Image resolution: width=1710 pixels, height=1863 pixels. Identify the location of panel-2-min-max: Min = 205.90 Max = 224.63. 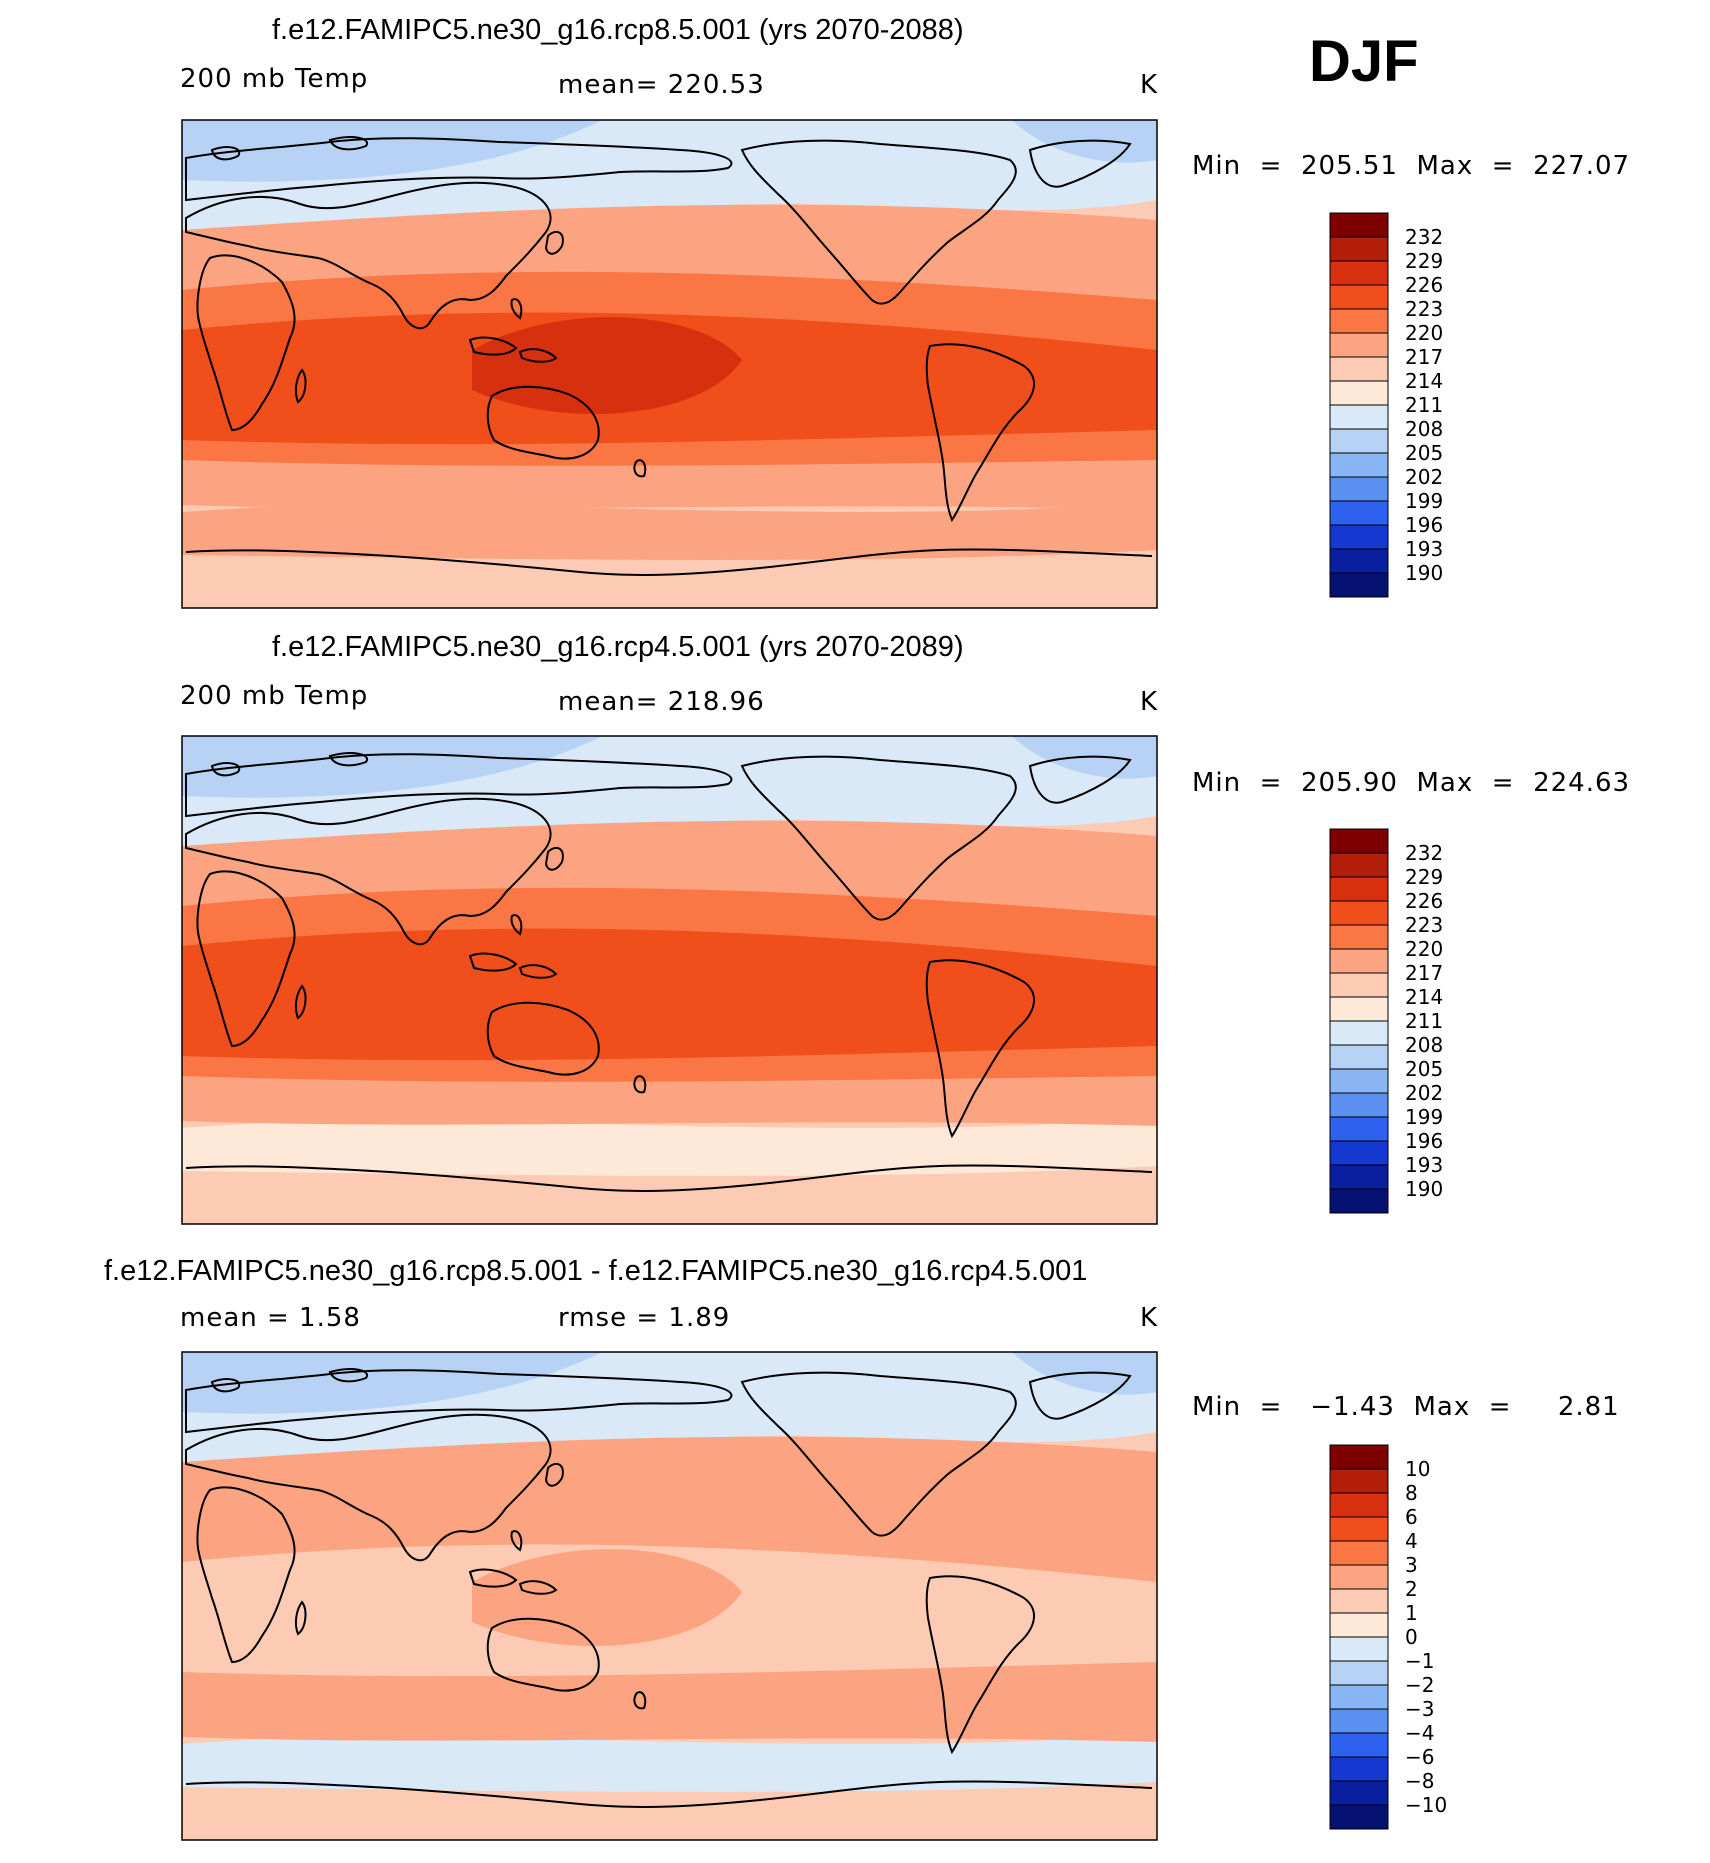
(1411, 783).